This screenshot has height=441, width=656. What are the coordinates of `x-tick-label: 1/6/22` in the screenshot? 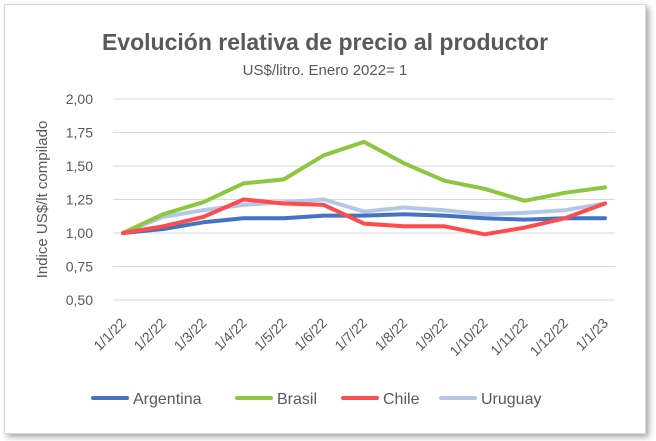 It's located at (310, 334).